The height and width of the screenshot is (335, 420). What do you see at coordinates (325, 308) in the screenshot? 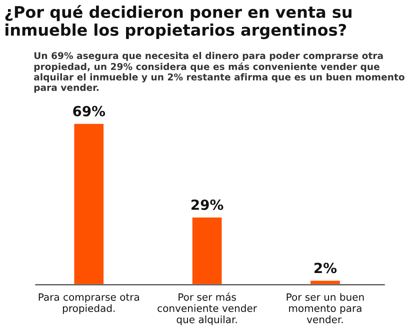
I see `x-tick-label: Por ser un buen momento para vender.` at bounding box center [325, 308].